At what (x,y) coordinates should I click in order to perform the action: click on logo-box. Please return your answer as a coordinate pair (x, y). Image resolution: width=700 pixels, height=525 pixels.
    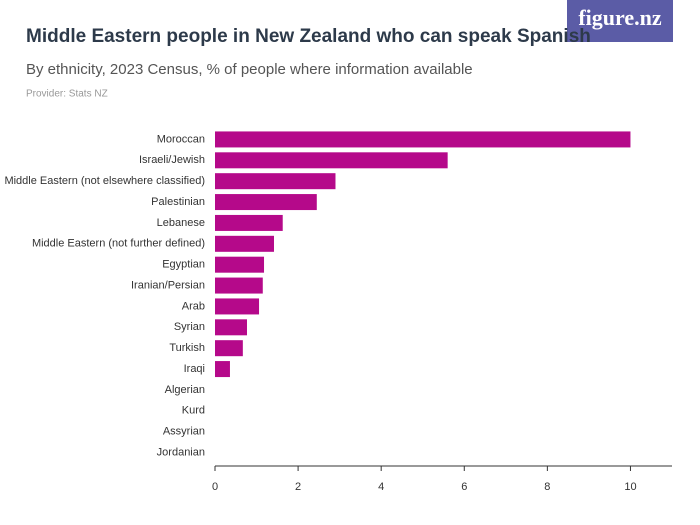
    Looking at the image, I should click on (620, 21).